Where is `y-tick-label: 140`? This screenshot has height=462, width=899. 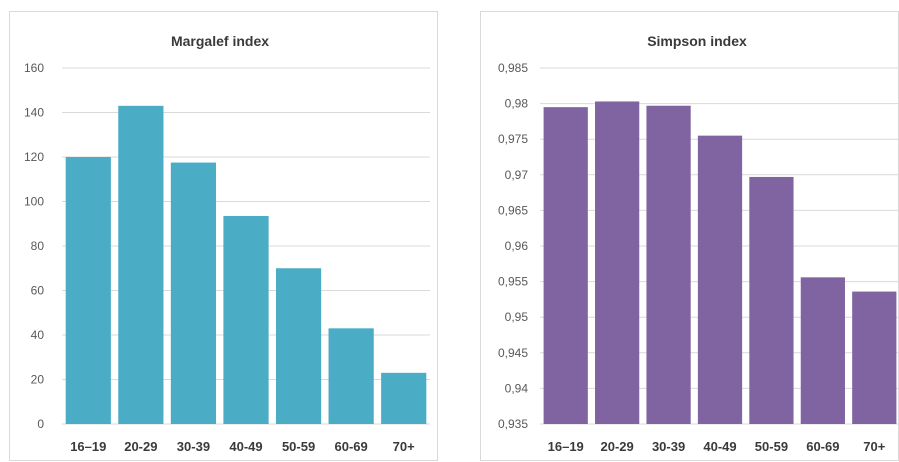 y-tick-label: 140 is located at coordinates (34, 113).